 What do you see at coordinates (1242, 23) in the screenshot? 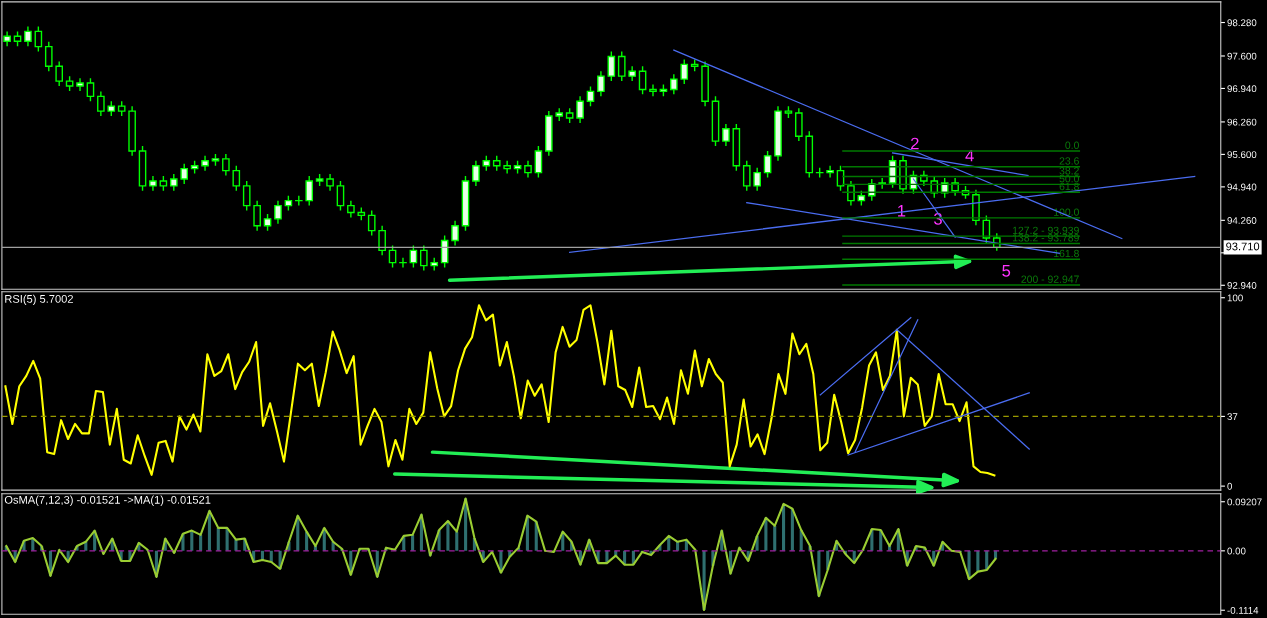
I see `y-tick-label: 98.280` at bounding box center [1242, 23].